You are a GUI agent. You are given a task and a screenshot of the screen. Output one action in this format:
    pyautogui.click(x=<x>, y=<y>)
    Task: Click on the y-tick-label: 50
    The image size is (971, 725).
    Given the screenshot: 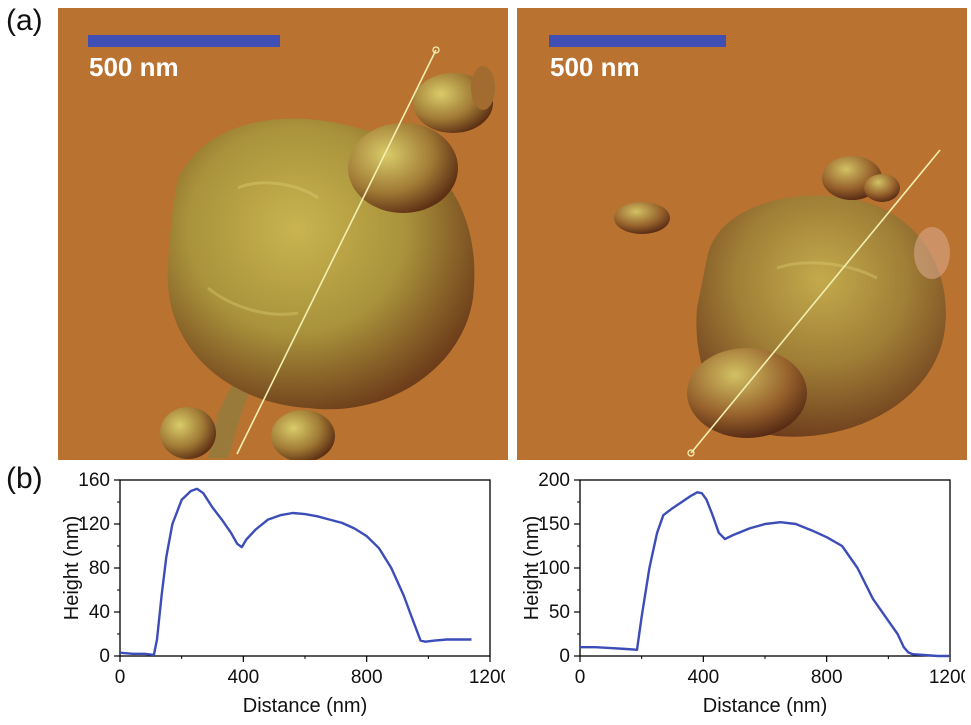 What is the action you would take?
    pyautogui.click(x=559, y=612)
    